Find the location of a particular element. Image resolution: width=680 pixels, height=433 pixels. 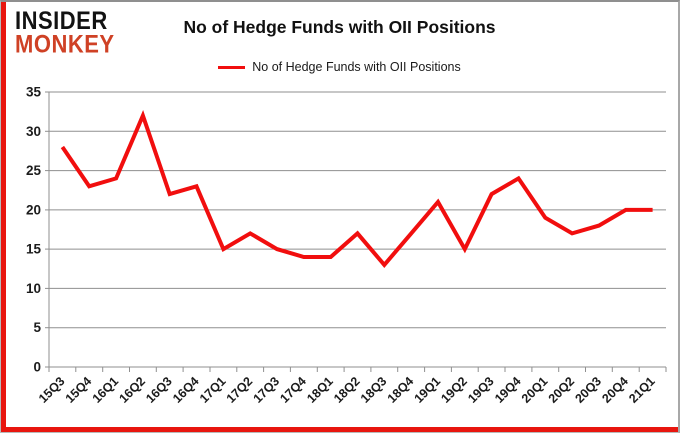

x-axis-label: 21Q1 is located at coordinates (642, 390).